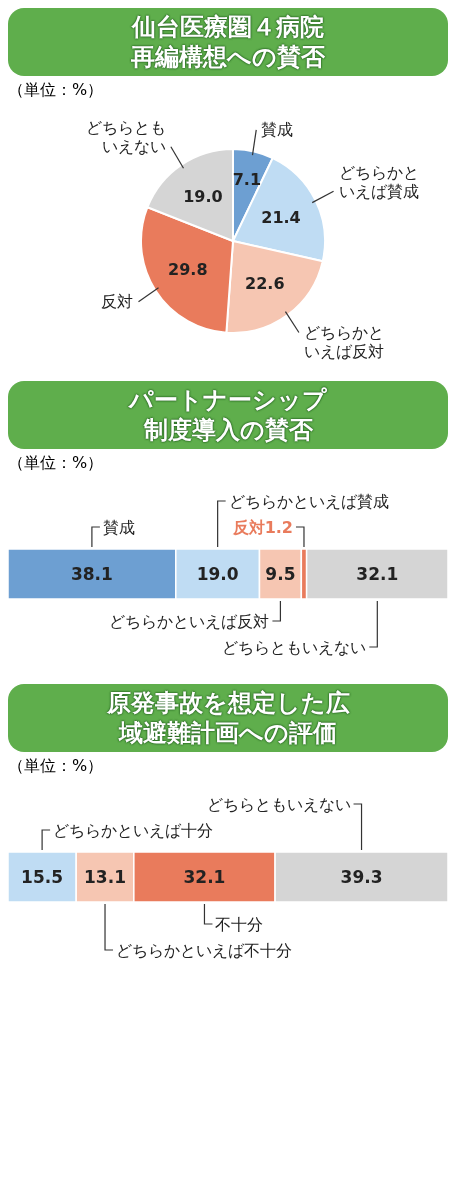 This screenshot has width=457, height=1200. I want to click on data-label: 22.6, so click(265, 284).